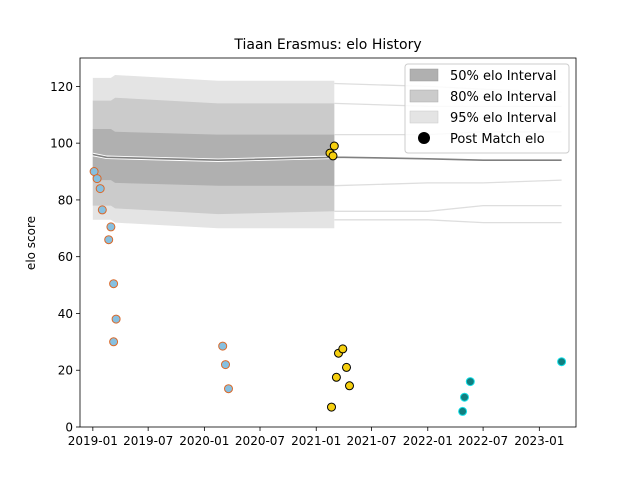 This screenshot has width=640, height=480. Describe the element at coordinates (61, 144) in the screenshot. I see `y-tick-label-6: 100` at that location.